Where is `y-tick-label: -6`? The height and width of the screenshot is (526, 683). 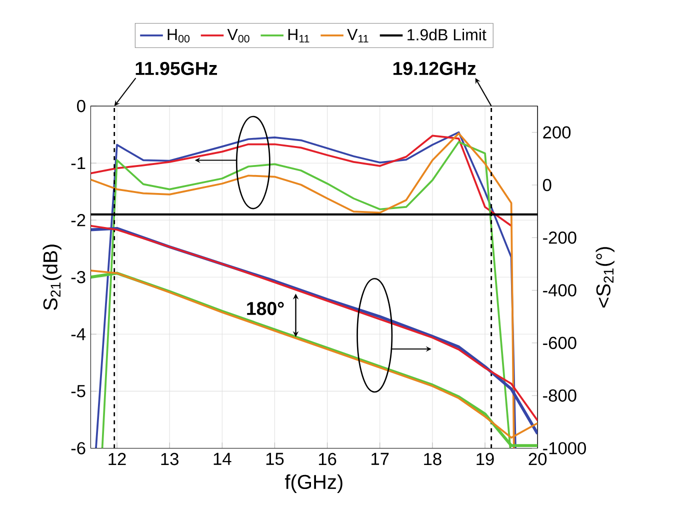 y-tick-label: -6 is located at coordinates (78, 448).